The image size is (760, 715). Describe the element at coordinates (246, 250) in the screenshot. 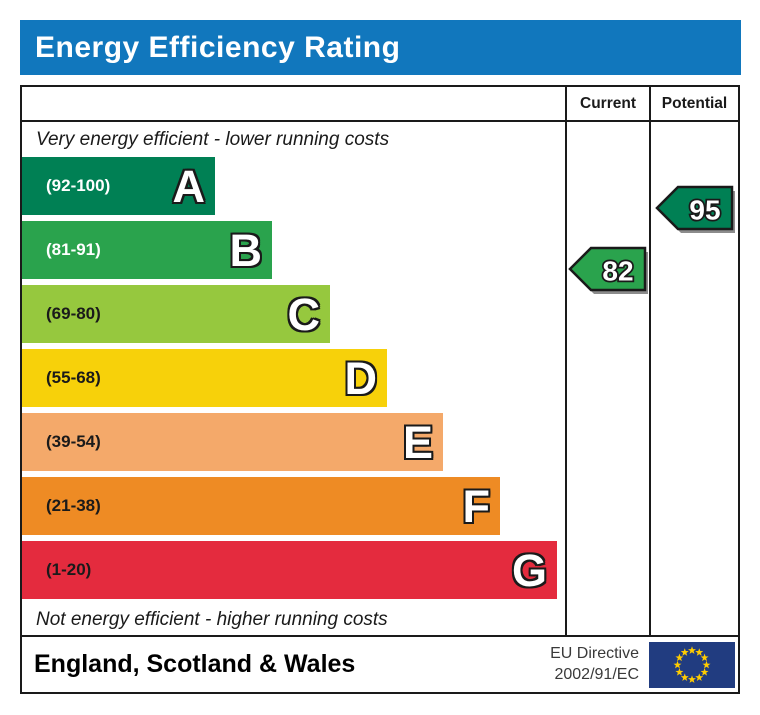

I see `band-letter: B` at that location.